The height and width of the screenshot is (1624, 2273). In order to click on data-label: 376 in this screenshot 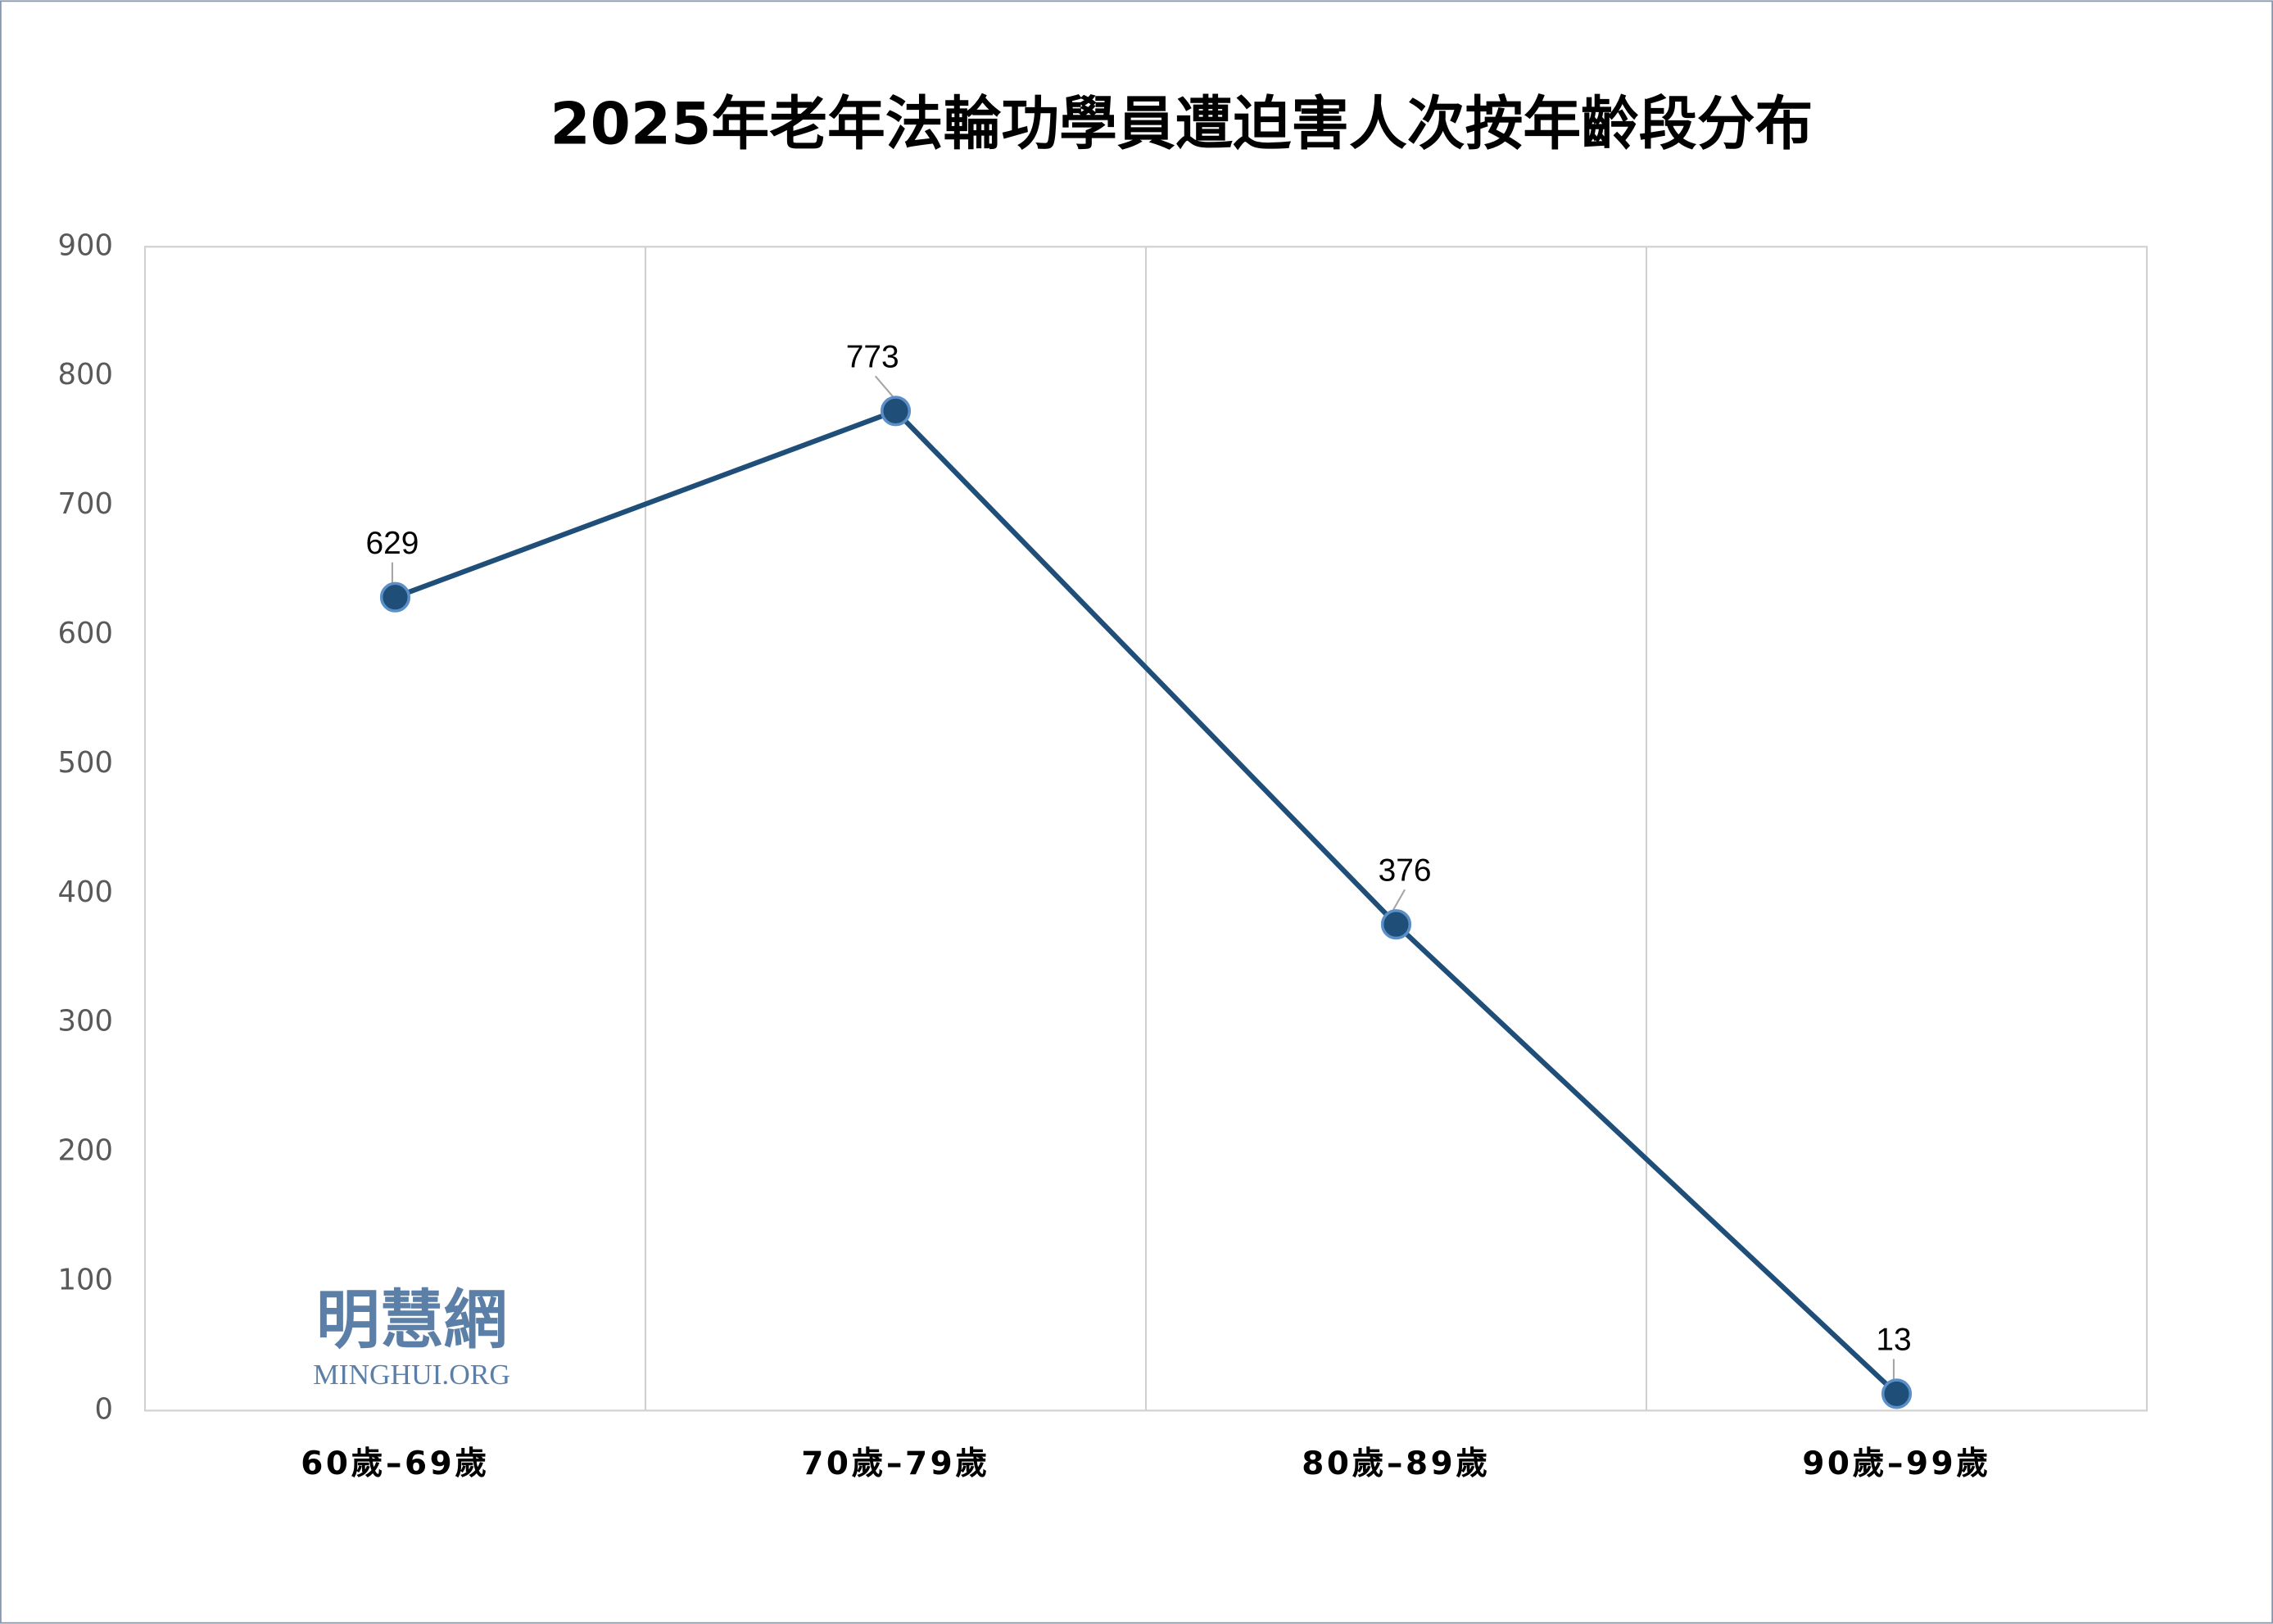, I will do `click(1405, 870)`.